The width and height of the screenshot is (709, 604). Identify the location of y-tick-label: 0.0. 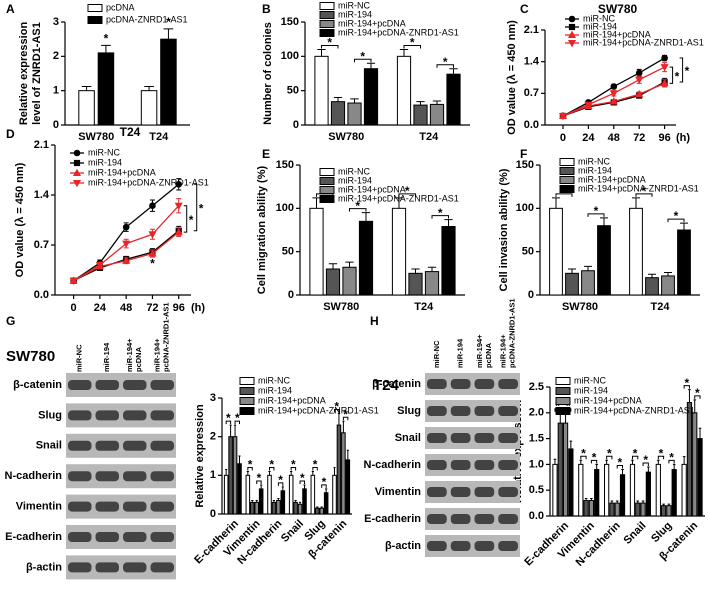
(536, 516).